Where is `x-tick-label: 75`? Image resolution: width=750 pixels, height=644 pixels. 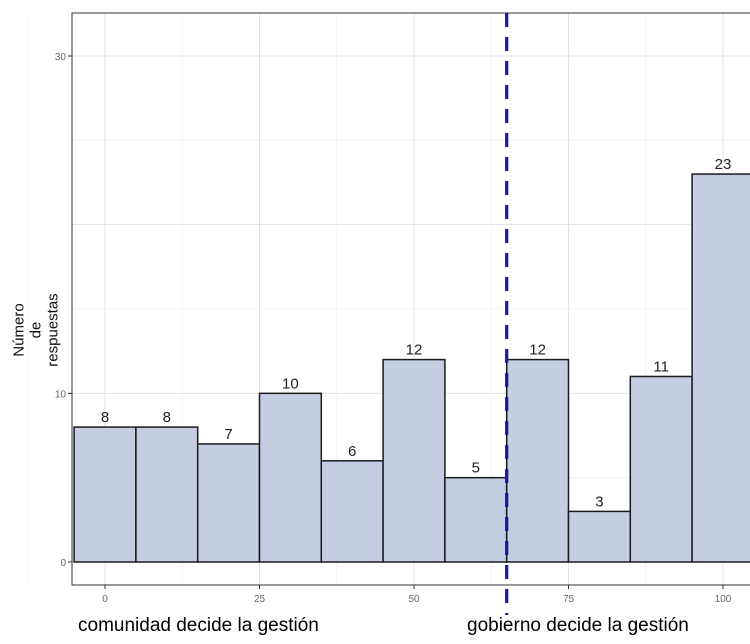 x-tick-label: 75 is located at coordinates (569, 599).